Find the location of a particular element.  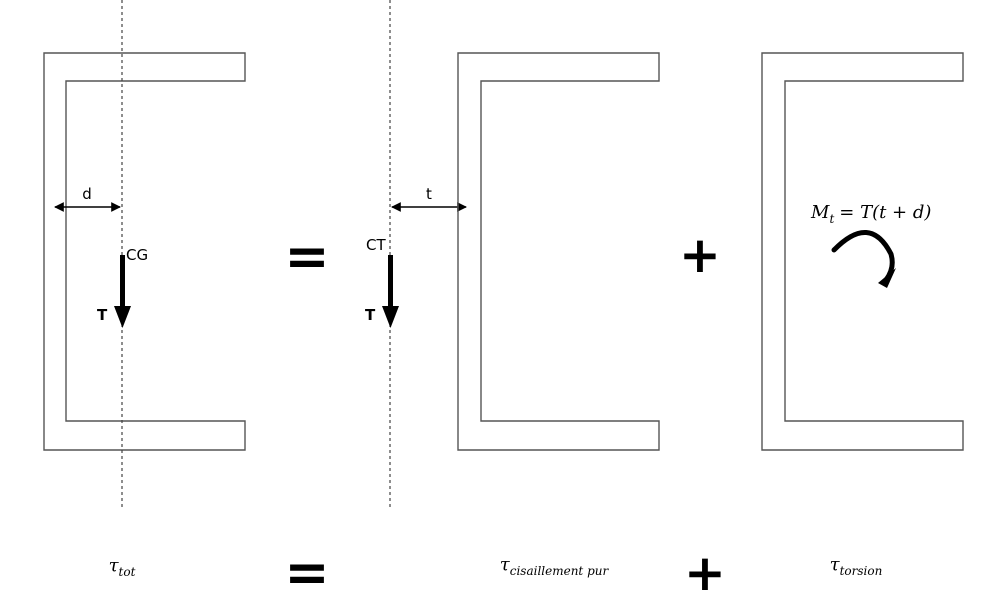

force-label-middle: T is located at coordinates (370, 315).